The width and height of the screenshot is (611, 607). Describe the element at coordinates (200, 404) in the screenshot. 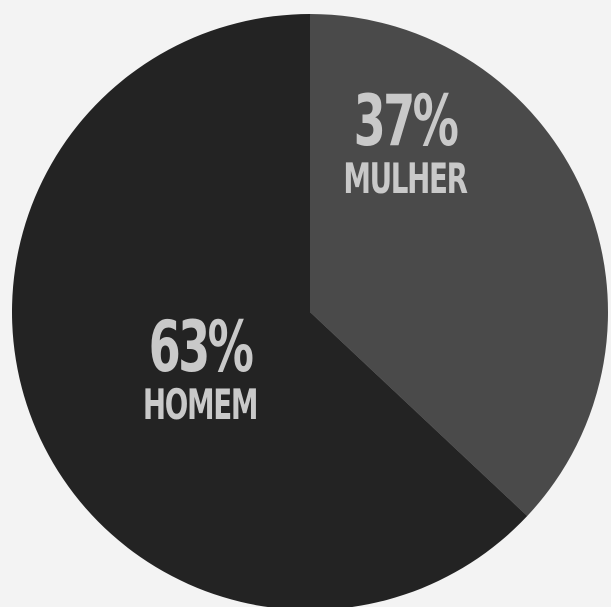

I see `slice-category-homem: HOMEM` at that location.